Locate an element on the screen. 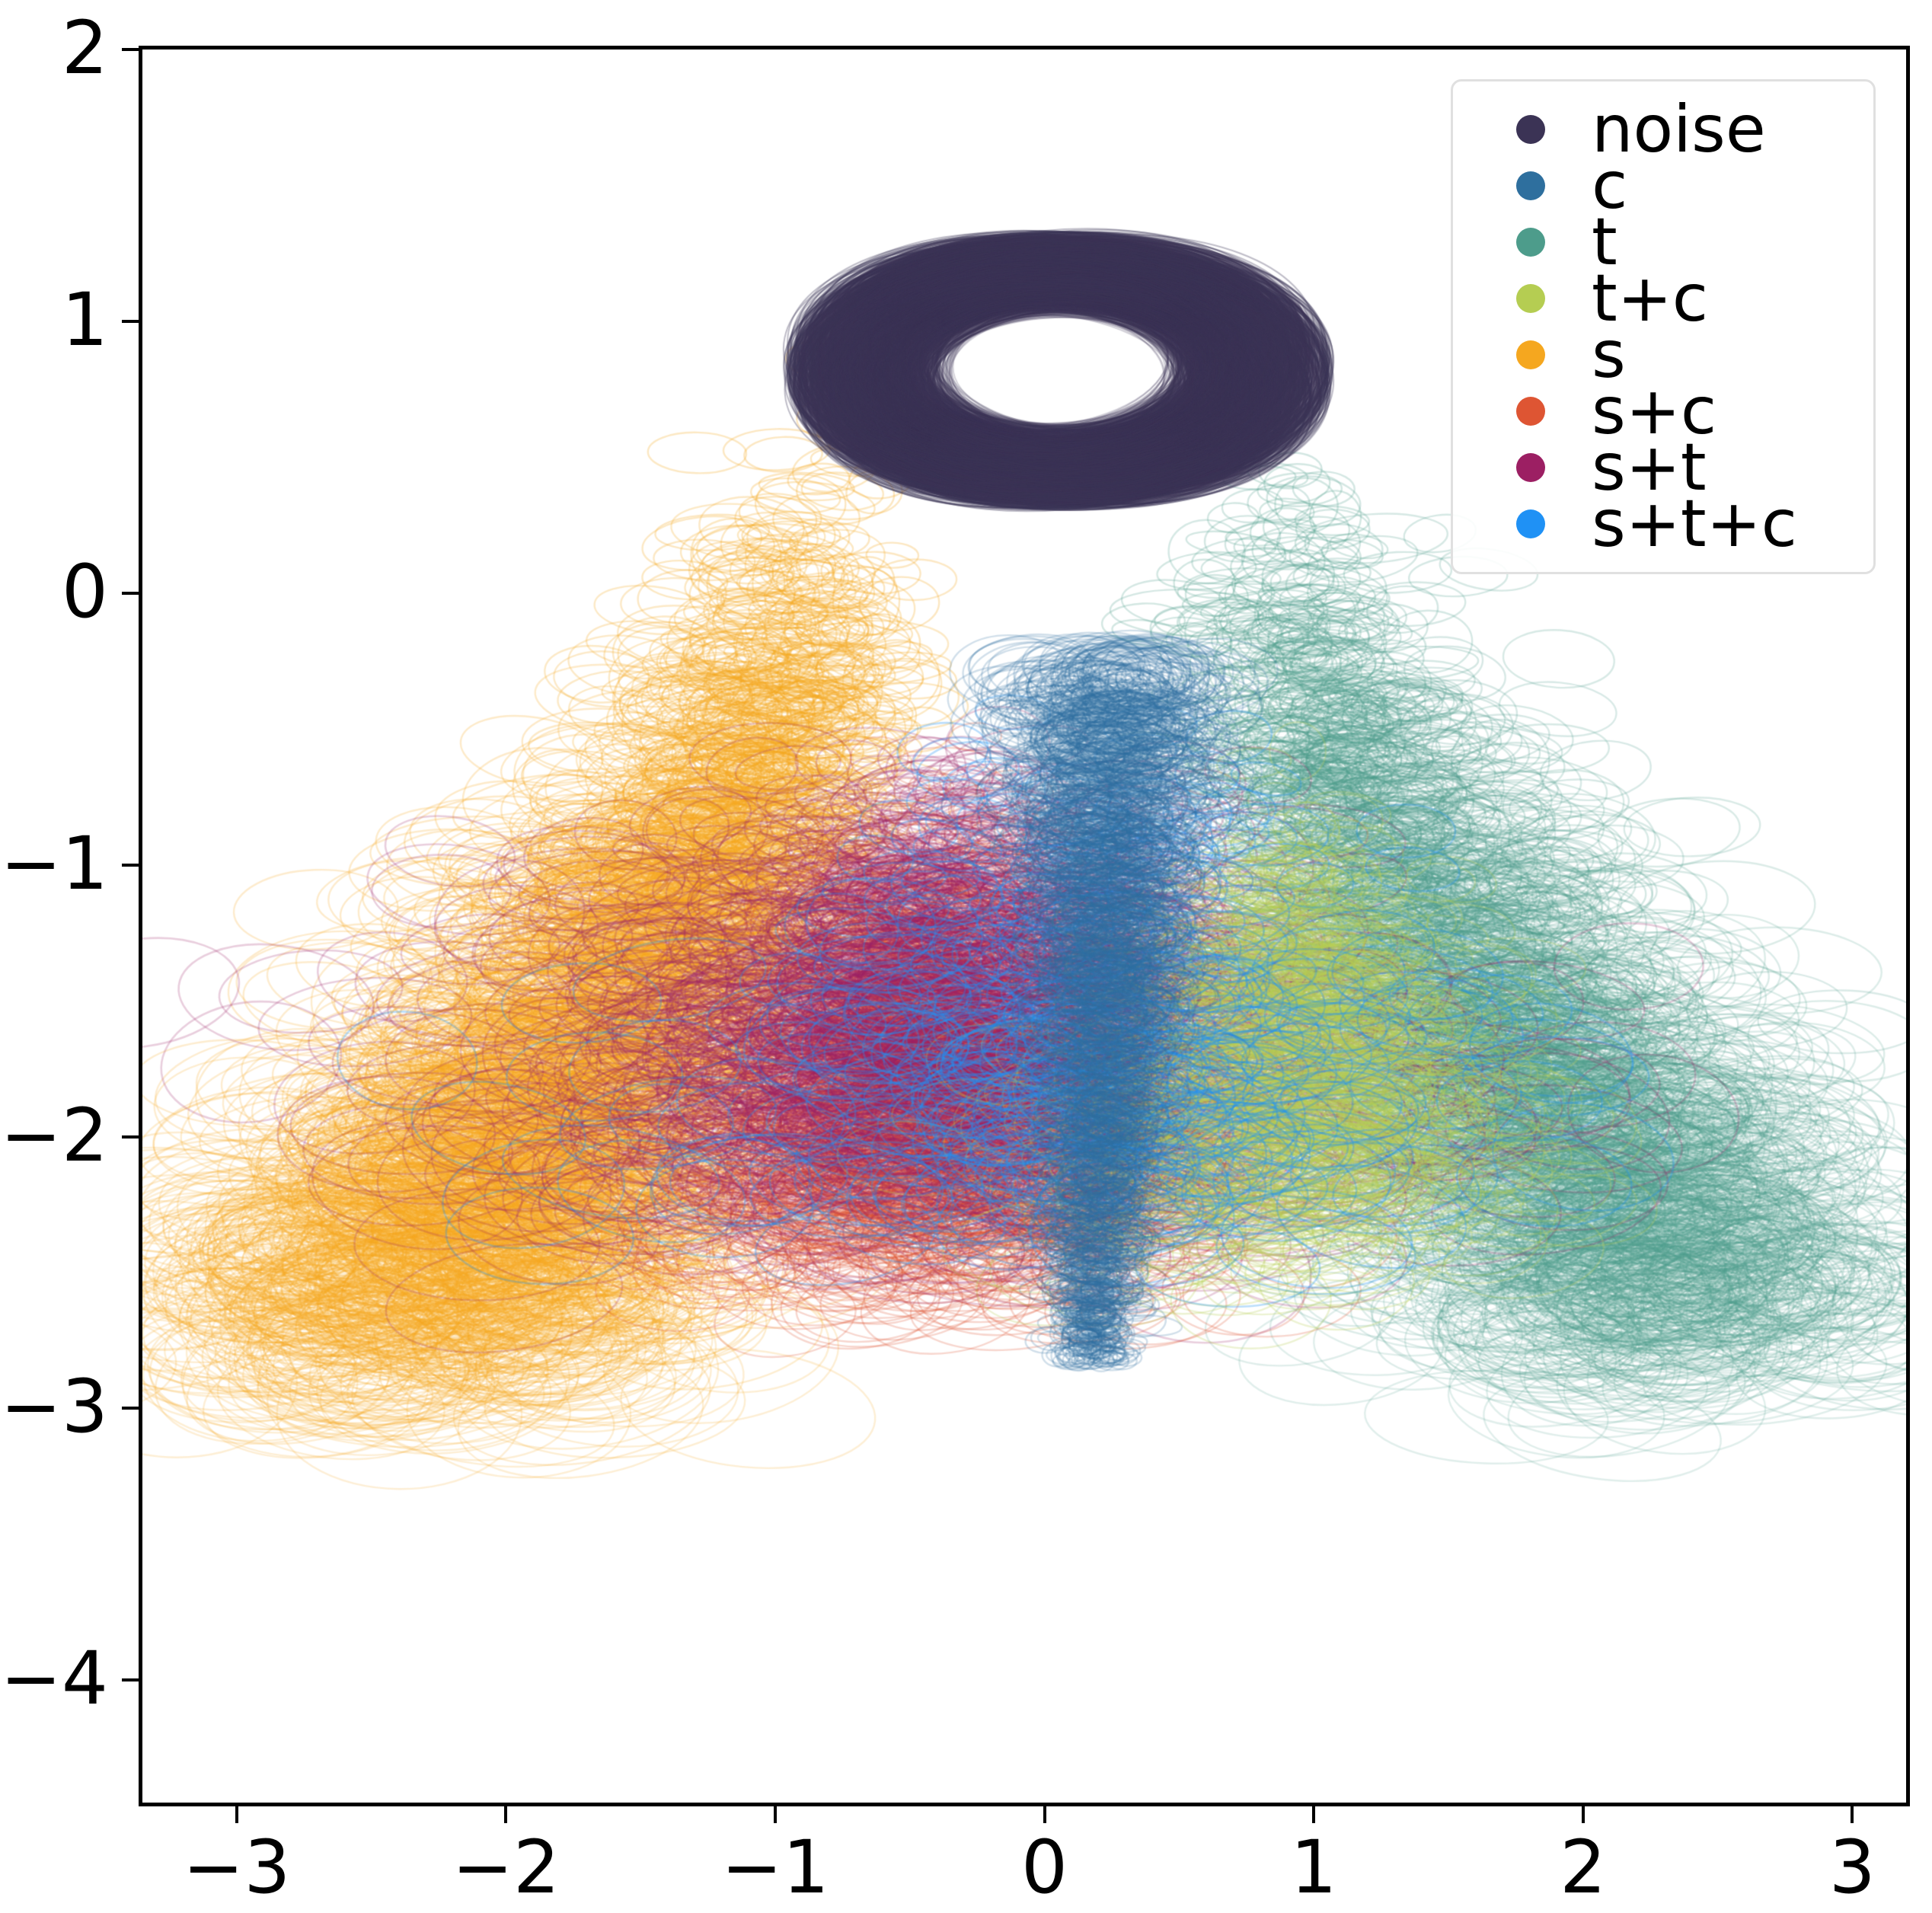  x-tick-label: −3 is located at coordinates (236, 1867).